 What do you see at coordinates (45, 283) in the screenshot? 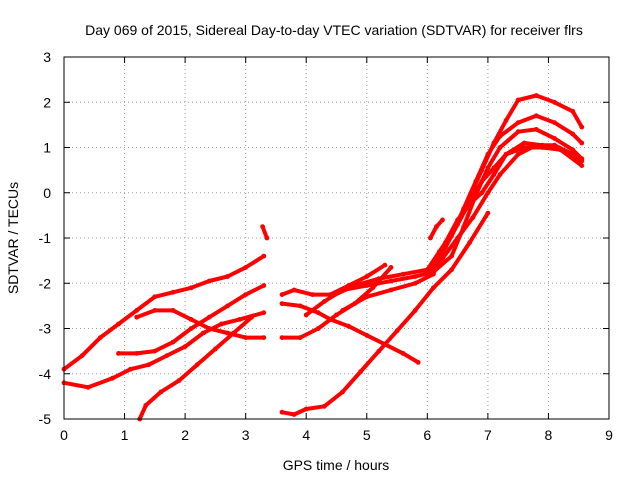
I see `y-tick-label-3: -2` at bounding box center [45, 283].